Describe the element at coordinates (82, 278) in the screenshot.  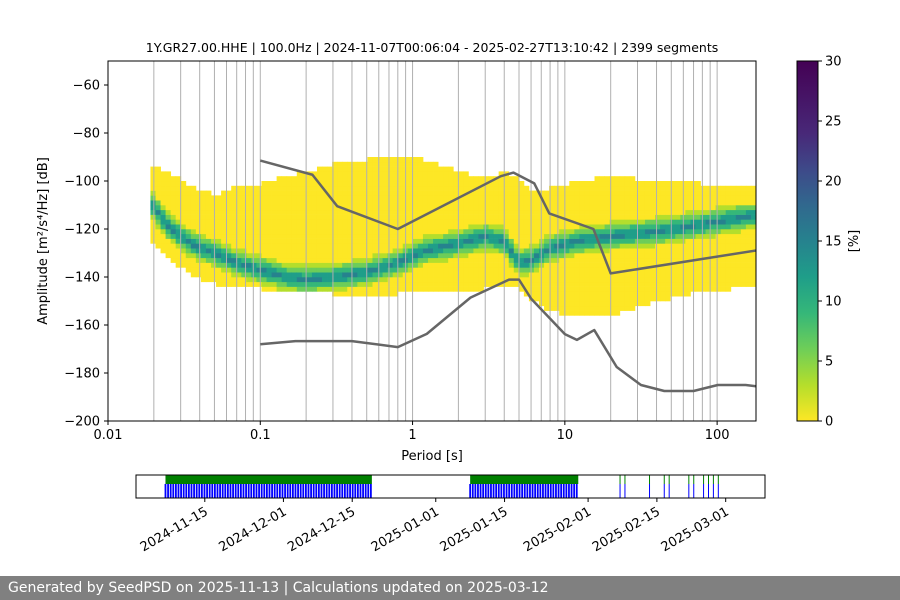
I see `y-tick-label: −140` at that location.